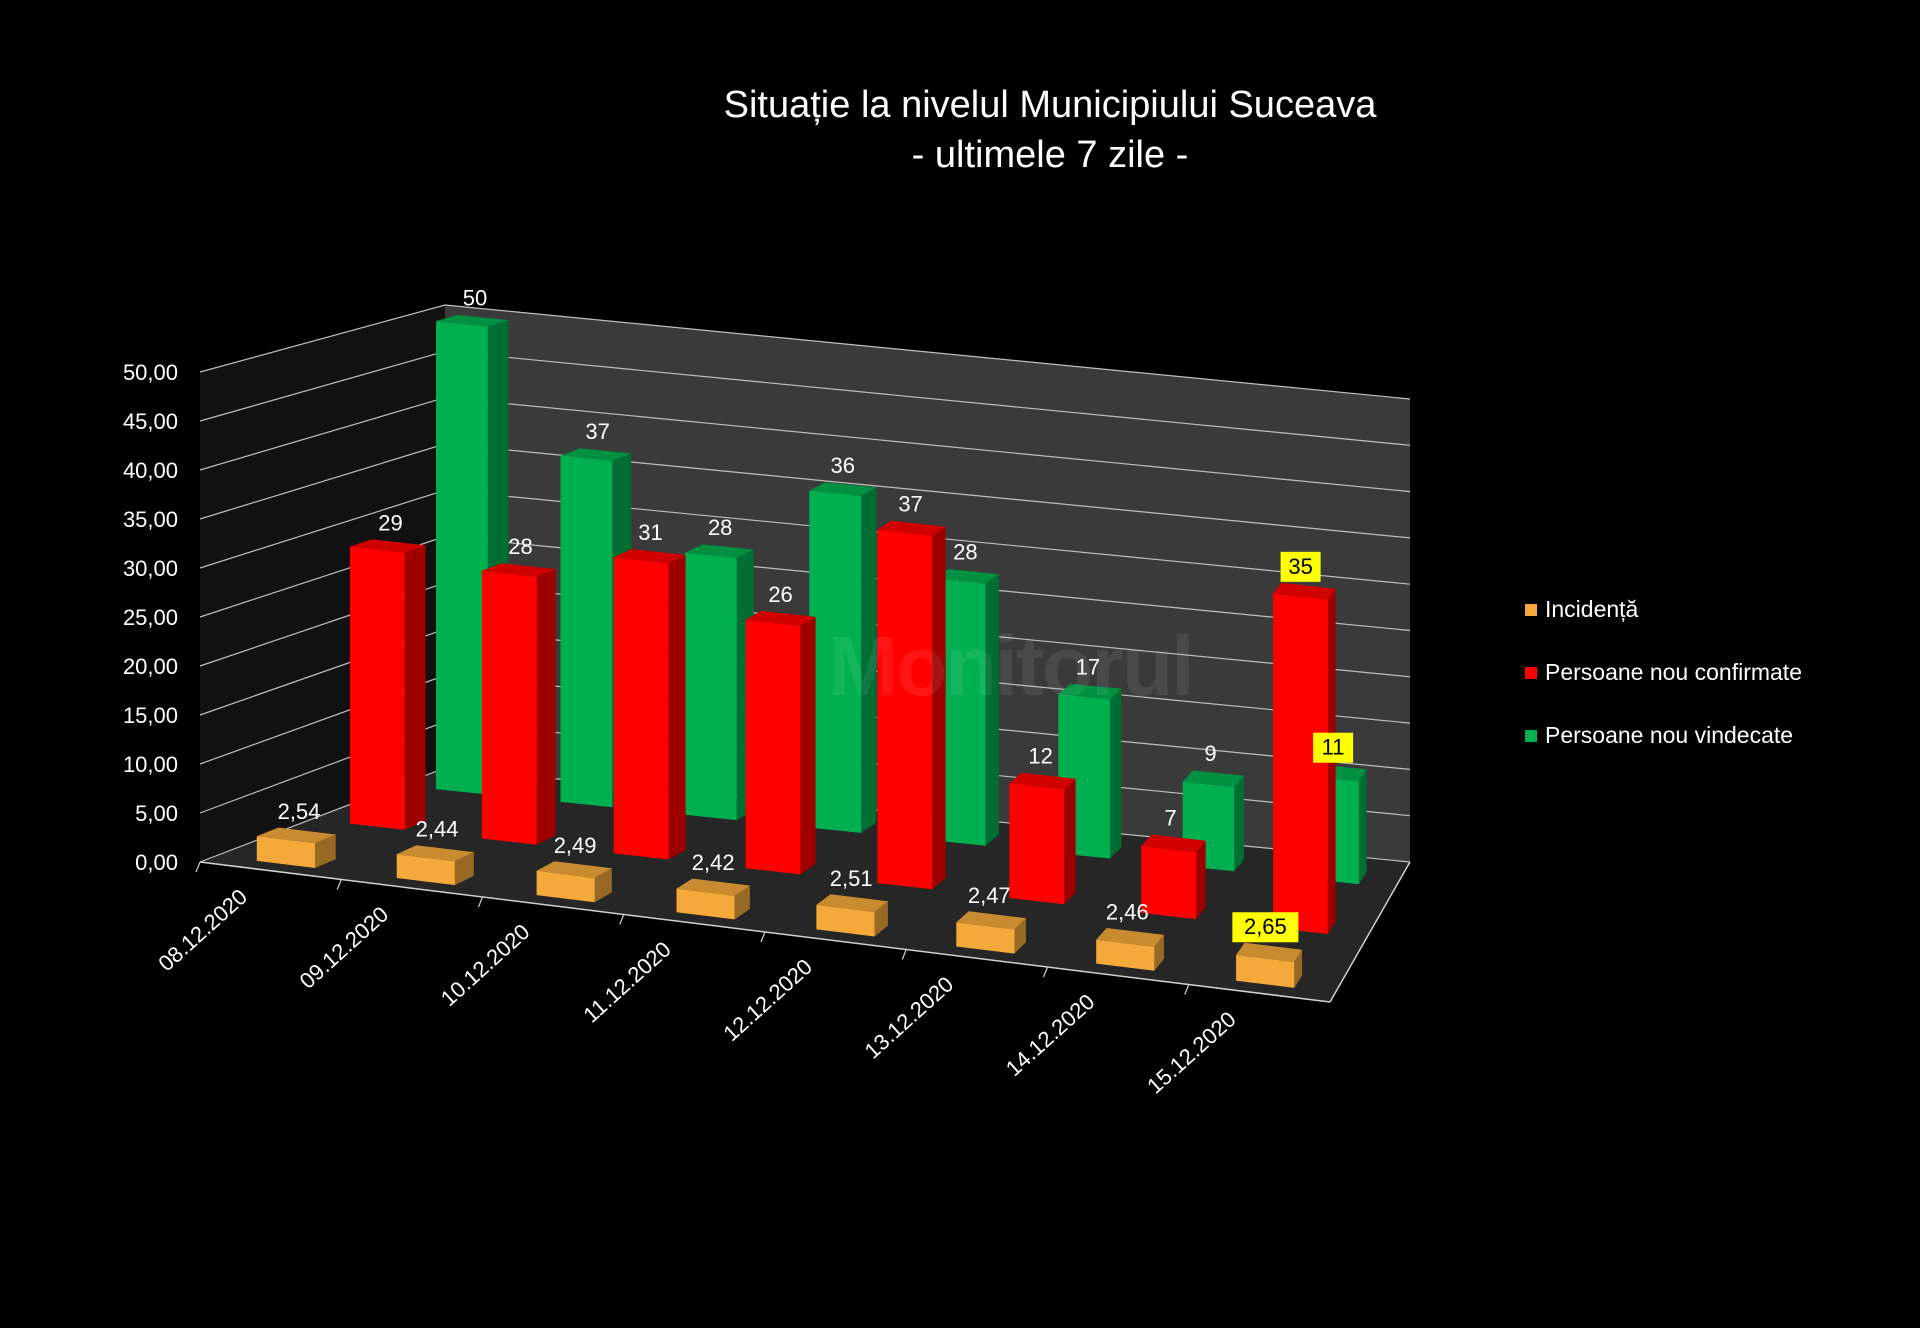  I want to click on data-label-highlight, so click(1333, 747).